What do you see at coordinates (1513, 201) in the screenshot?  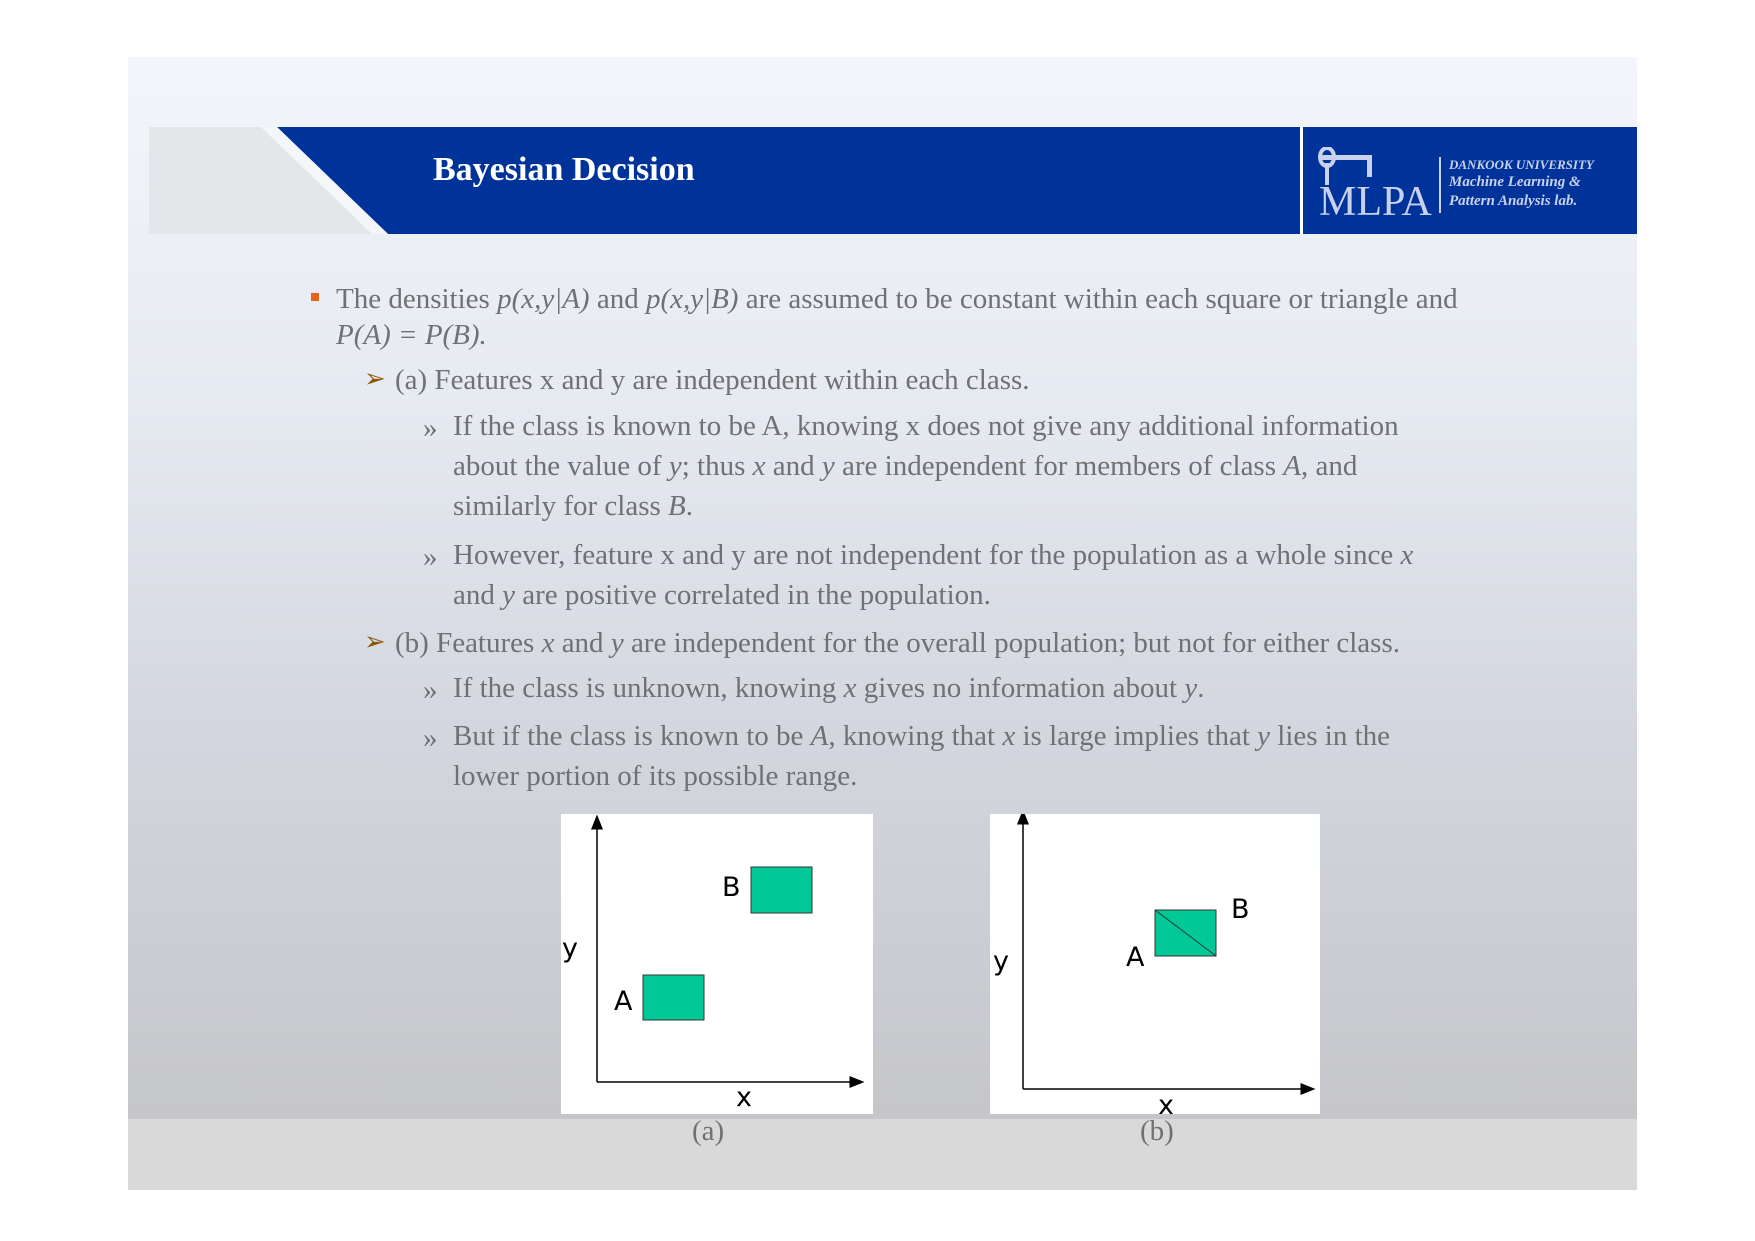 I see `logo-lab-line-2: Pattern Analysis lab.` at bounding box center [1513, 201].